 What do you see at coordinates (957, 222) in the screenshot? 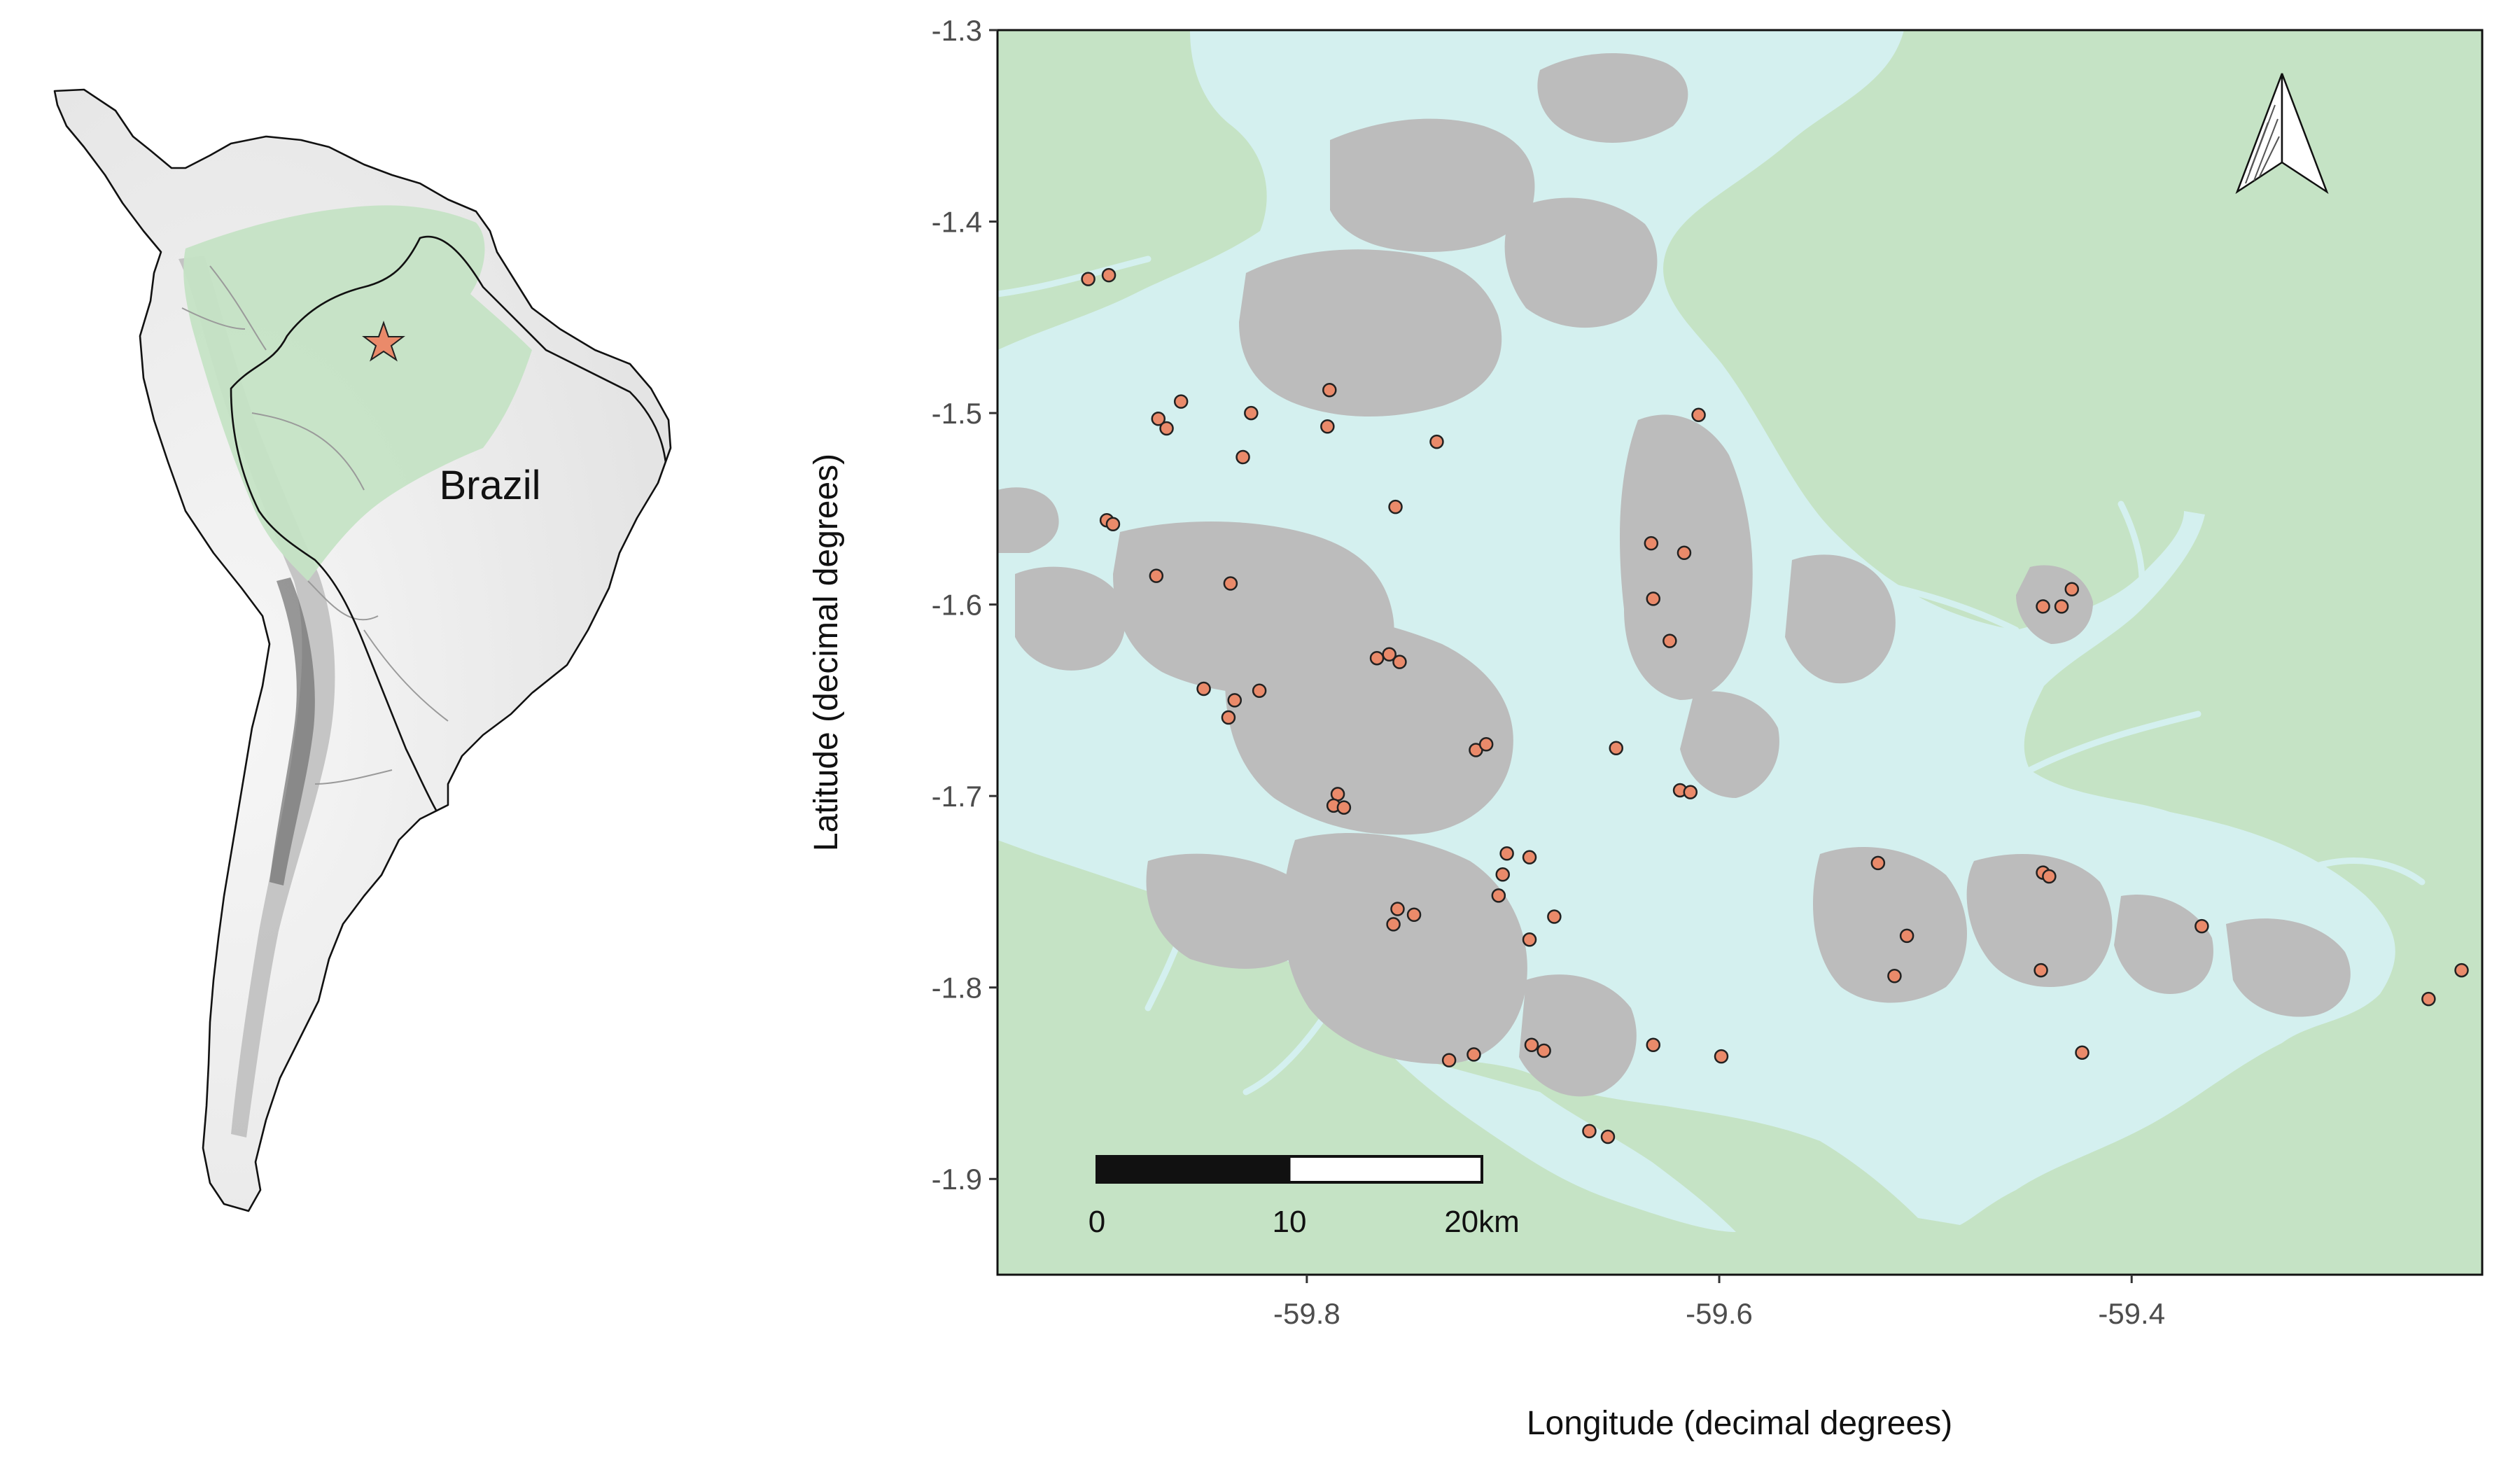
I see `y-tick-label: -1.4` at bounding box center [957, 222].